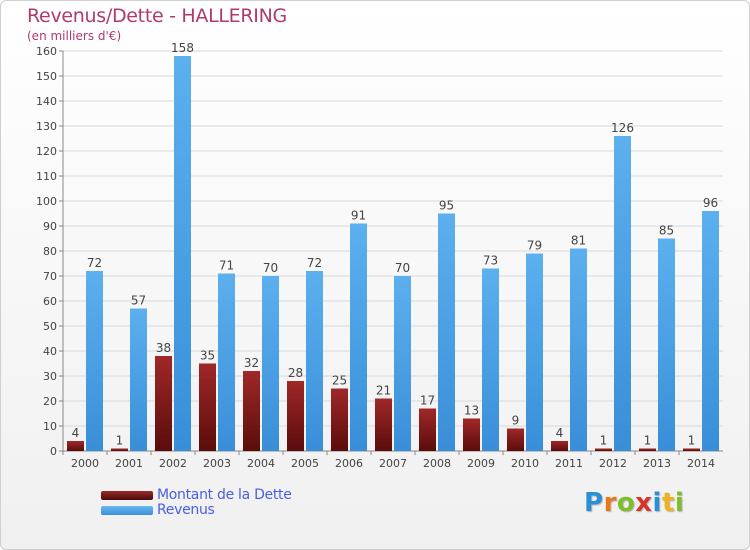  What do you see at coordinates (626, 503) in the screenshot?
I see `logo-letter: o` at bounding box center [626, 503].